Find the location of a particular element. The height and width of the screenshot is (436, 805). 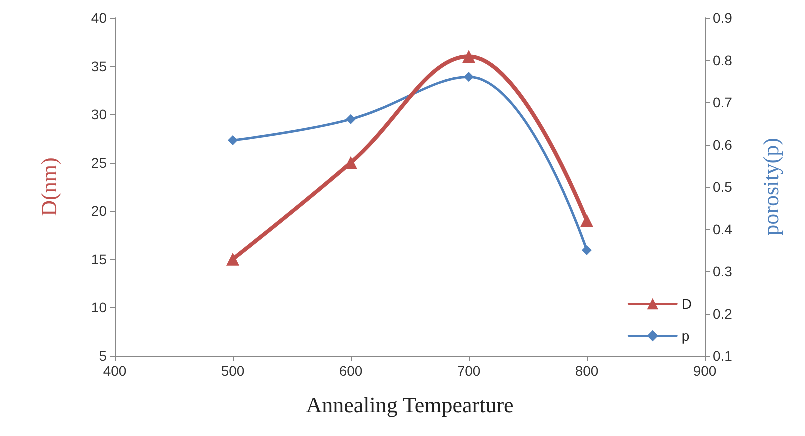

y-tick-label: 30 is located at coordinates (99, 114).